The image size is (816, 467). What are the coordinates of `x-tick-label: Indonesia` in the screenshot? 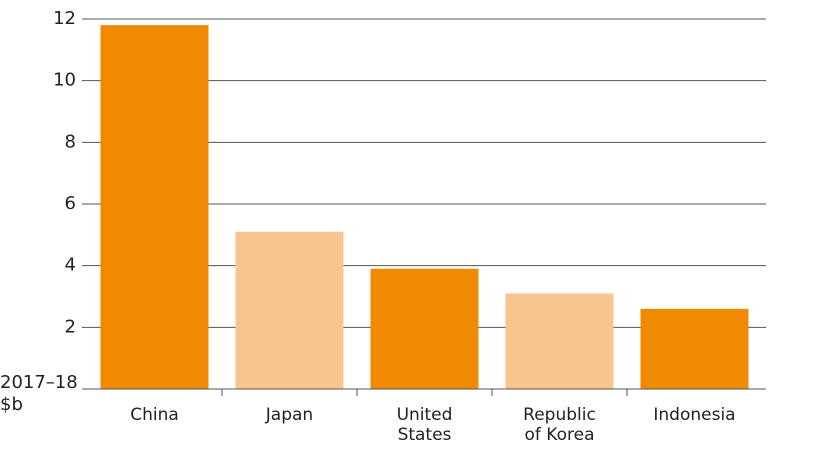 It's located at (694, 415).